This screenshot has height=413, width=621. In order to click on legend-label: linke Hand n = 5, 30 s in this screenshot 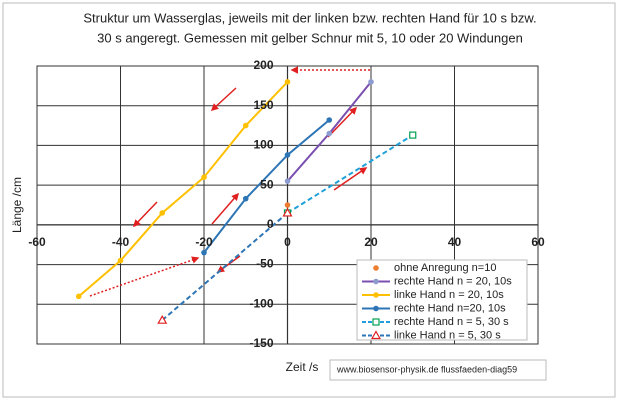, I will do `click(447, 335)`.